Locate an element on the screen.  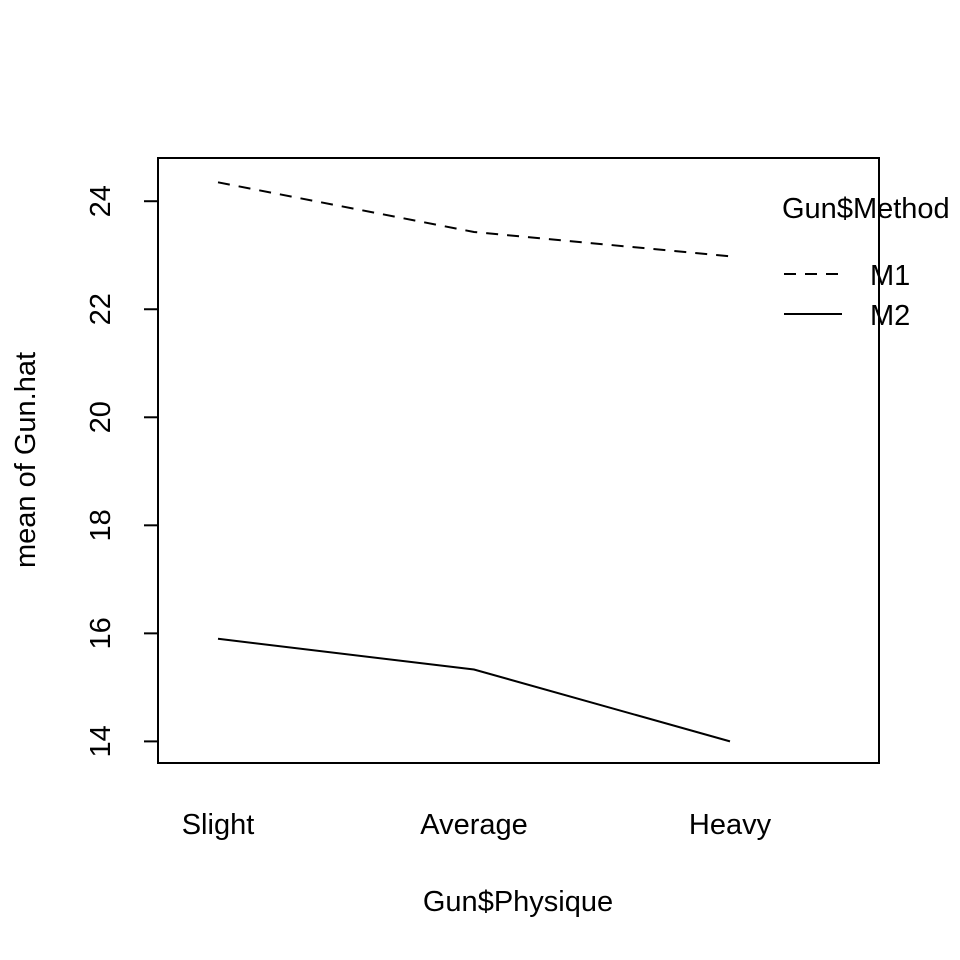
x-tick-label: Slight is located at coordinates (218, 825).